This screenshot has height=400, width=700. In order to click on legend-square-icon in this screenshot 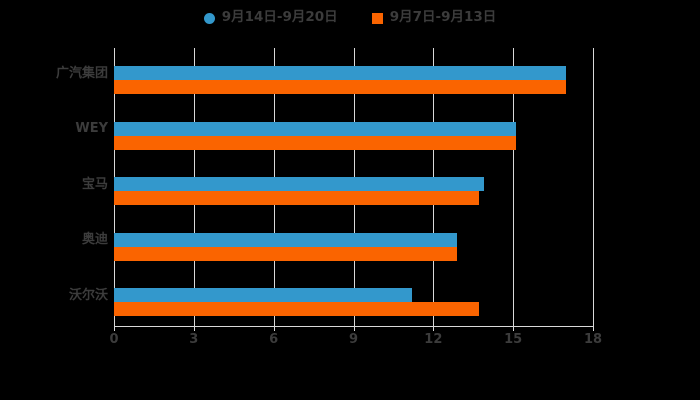, I will do `click(377, 18)`.